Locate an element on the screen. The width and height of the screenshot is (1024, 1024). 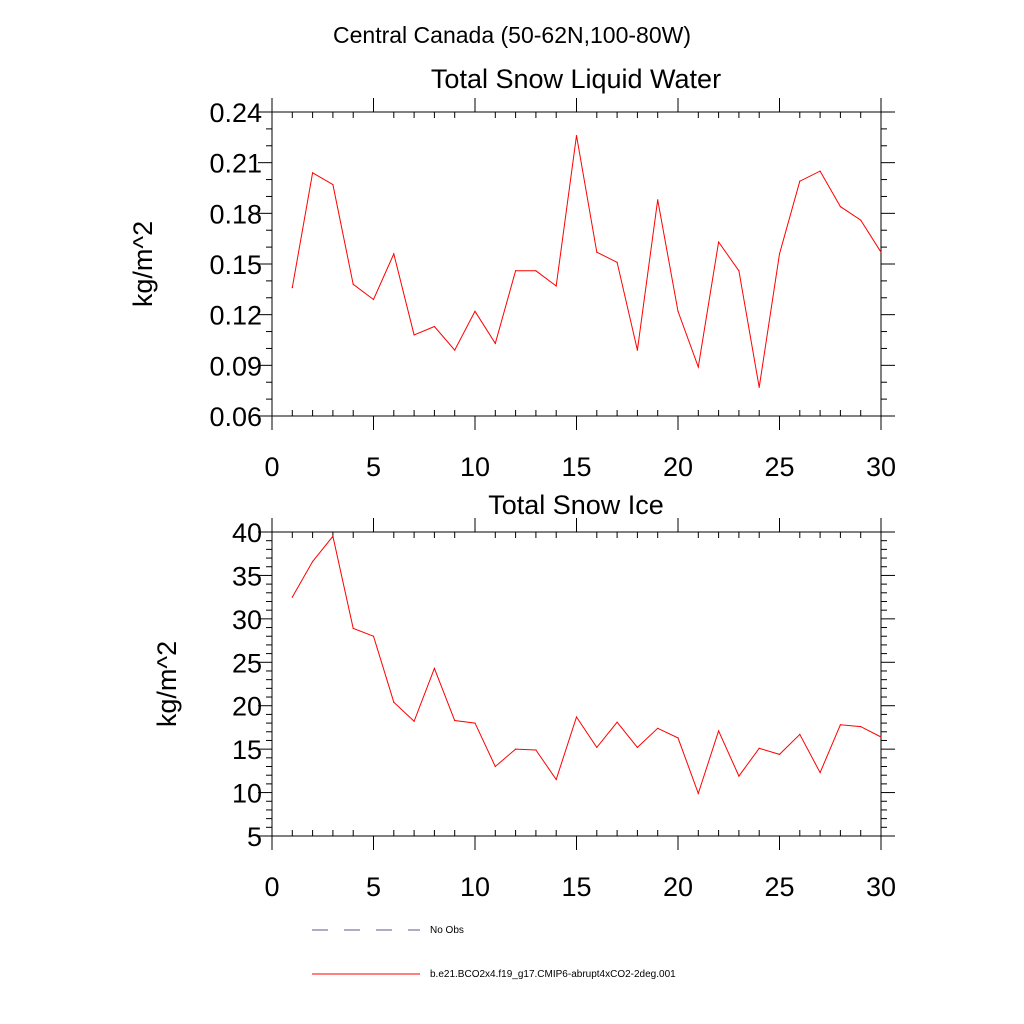
y-tick-label: 0.15 is located at coordinates (235, 265).